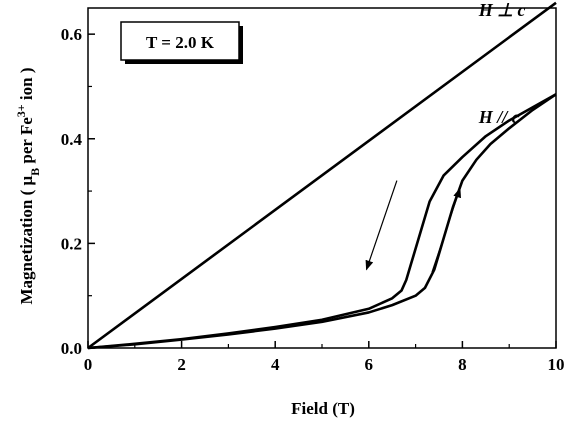 The image size is (581, 422). Describe the element at coordinates (462, 364) in the screenshot. I see `x-tick-label: 8` at that location.